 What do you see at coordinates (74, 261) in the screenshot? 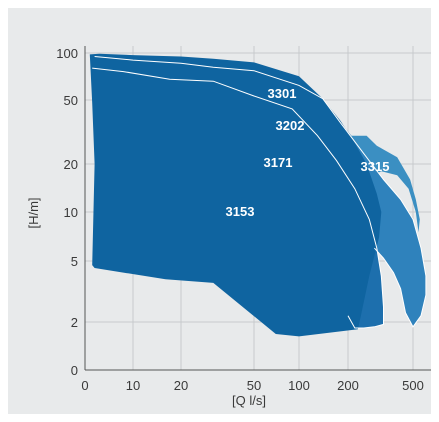
I see `y-tick-label: 5` at bounding box center [74, 261].